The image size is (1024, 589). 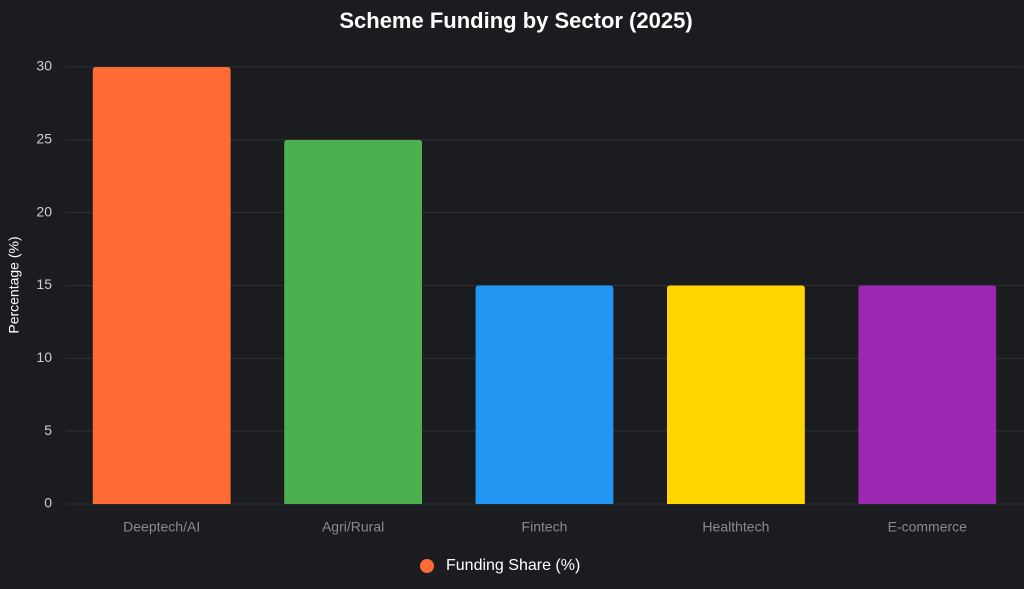 What do you see at coordinates (545, 527) in the screenshot?
I see `x-tick-label: Fintech` at bounding box center [545, 527].